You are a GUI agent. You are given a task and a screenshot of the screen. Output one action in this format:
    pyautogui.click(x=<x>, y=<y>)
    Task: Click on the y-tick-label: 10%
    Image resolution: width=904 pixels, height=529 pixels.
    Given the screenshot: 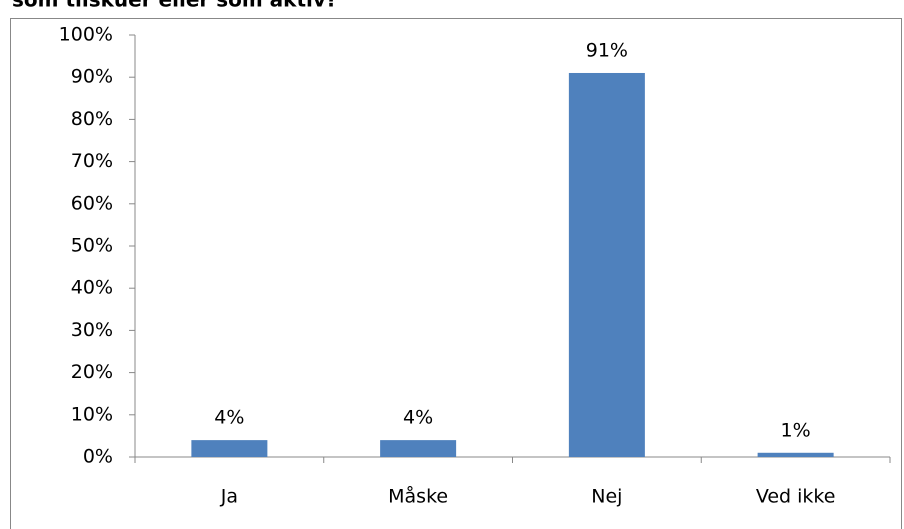 What is the action you would take?
    pyautogui.click(x=92, y=414)
    